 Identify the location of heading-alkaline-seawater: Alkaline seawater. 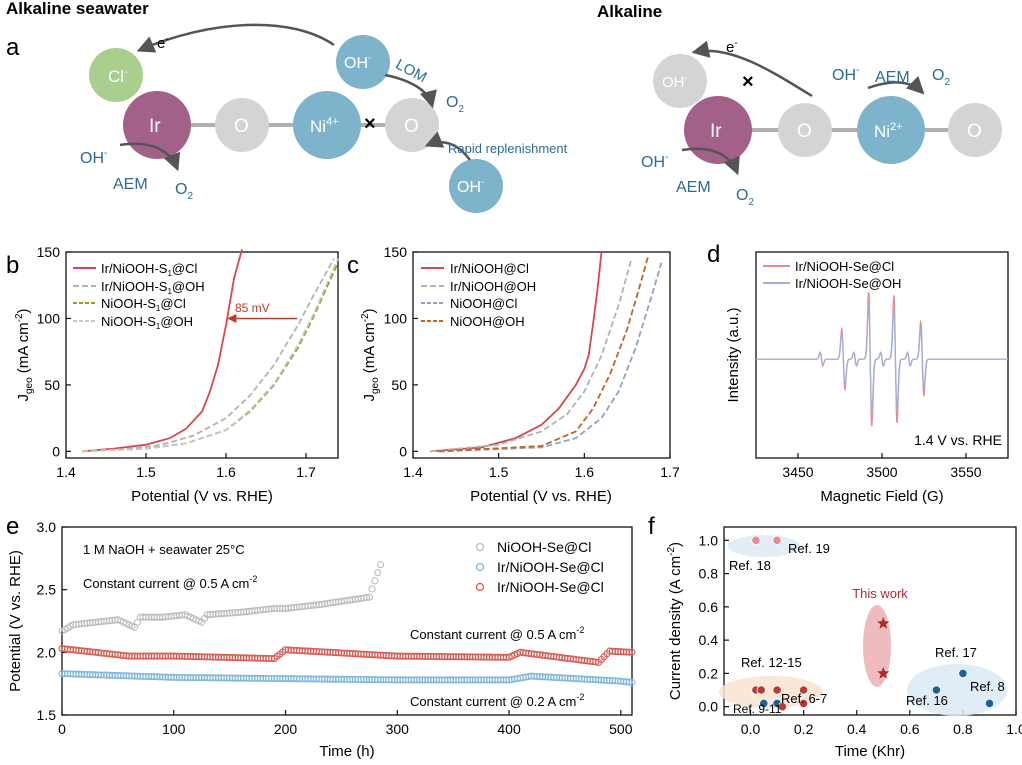
(77, 9).